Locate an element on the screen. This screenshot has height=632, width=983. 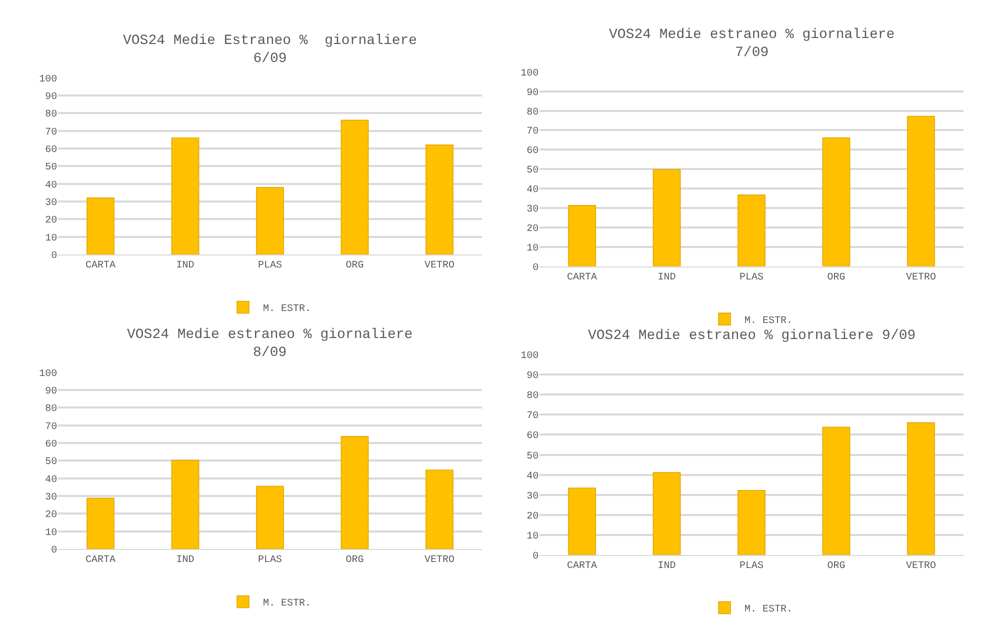
chart-title: VOS24 Medie Estraneo % giornaliere 6/09 is located at coordinates (270, 50).